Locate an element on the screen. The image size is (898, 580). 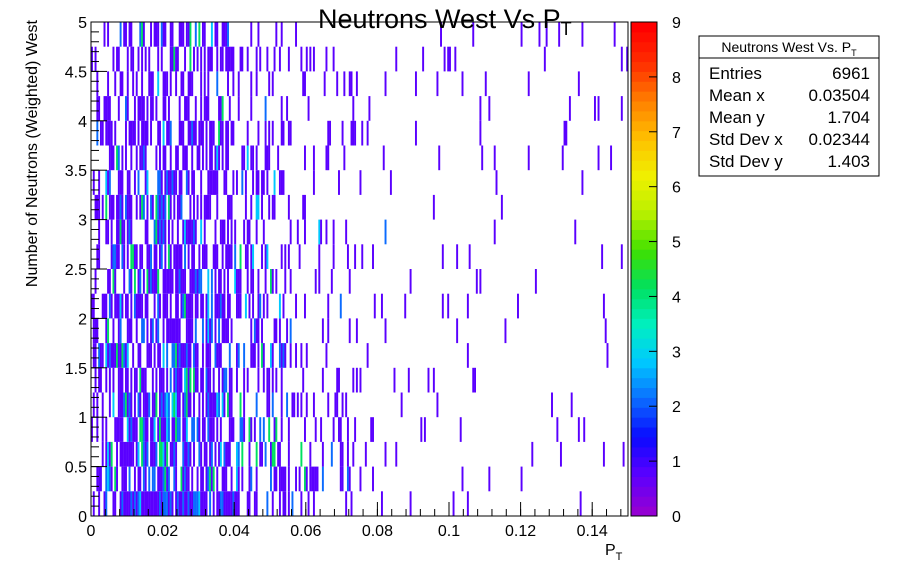
color-scale-band is located at coordinates (644, 373).